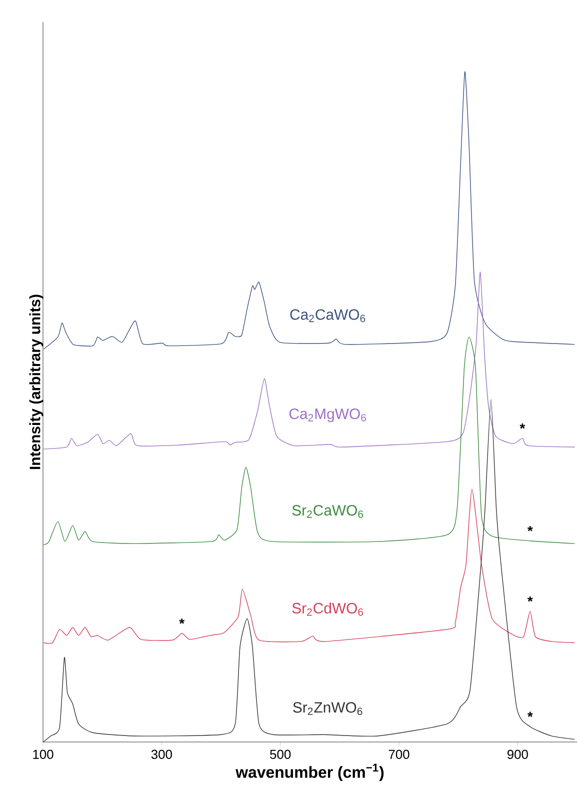 Image resolution: width=577 pixels, height=809 pixels. I want to click on series-label: Sr$_{2}$CdWO$_{6}$, so click(327, 609).